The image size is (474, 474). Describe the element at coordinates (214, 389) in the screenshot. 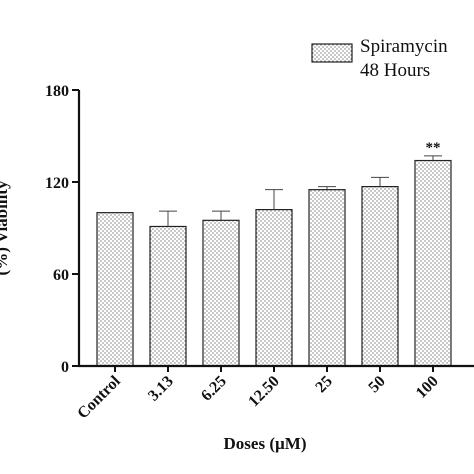

I see `x-tick-label-3: 6.25` at that location.